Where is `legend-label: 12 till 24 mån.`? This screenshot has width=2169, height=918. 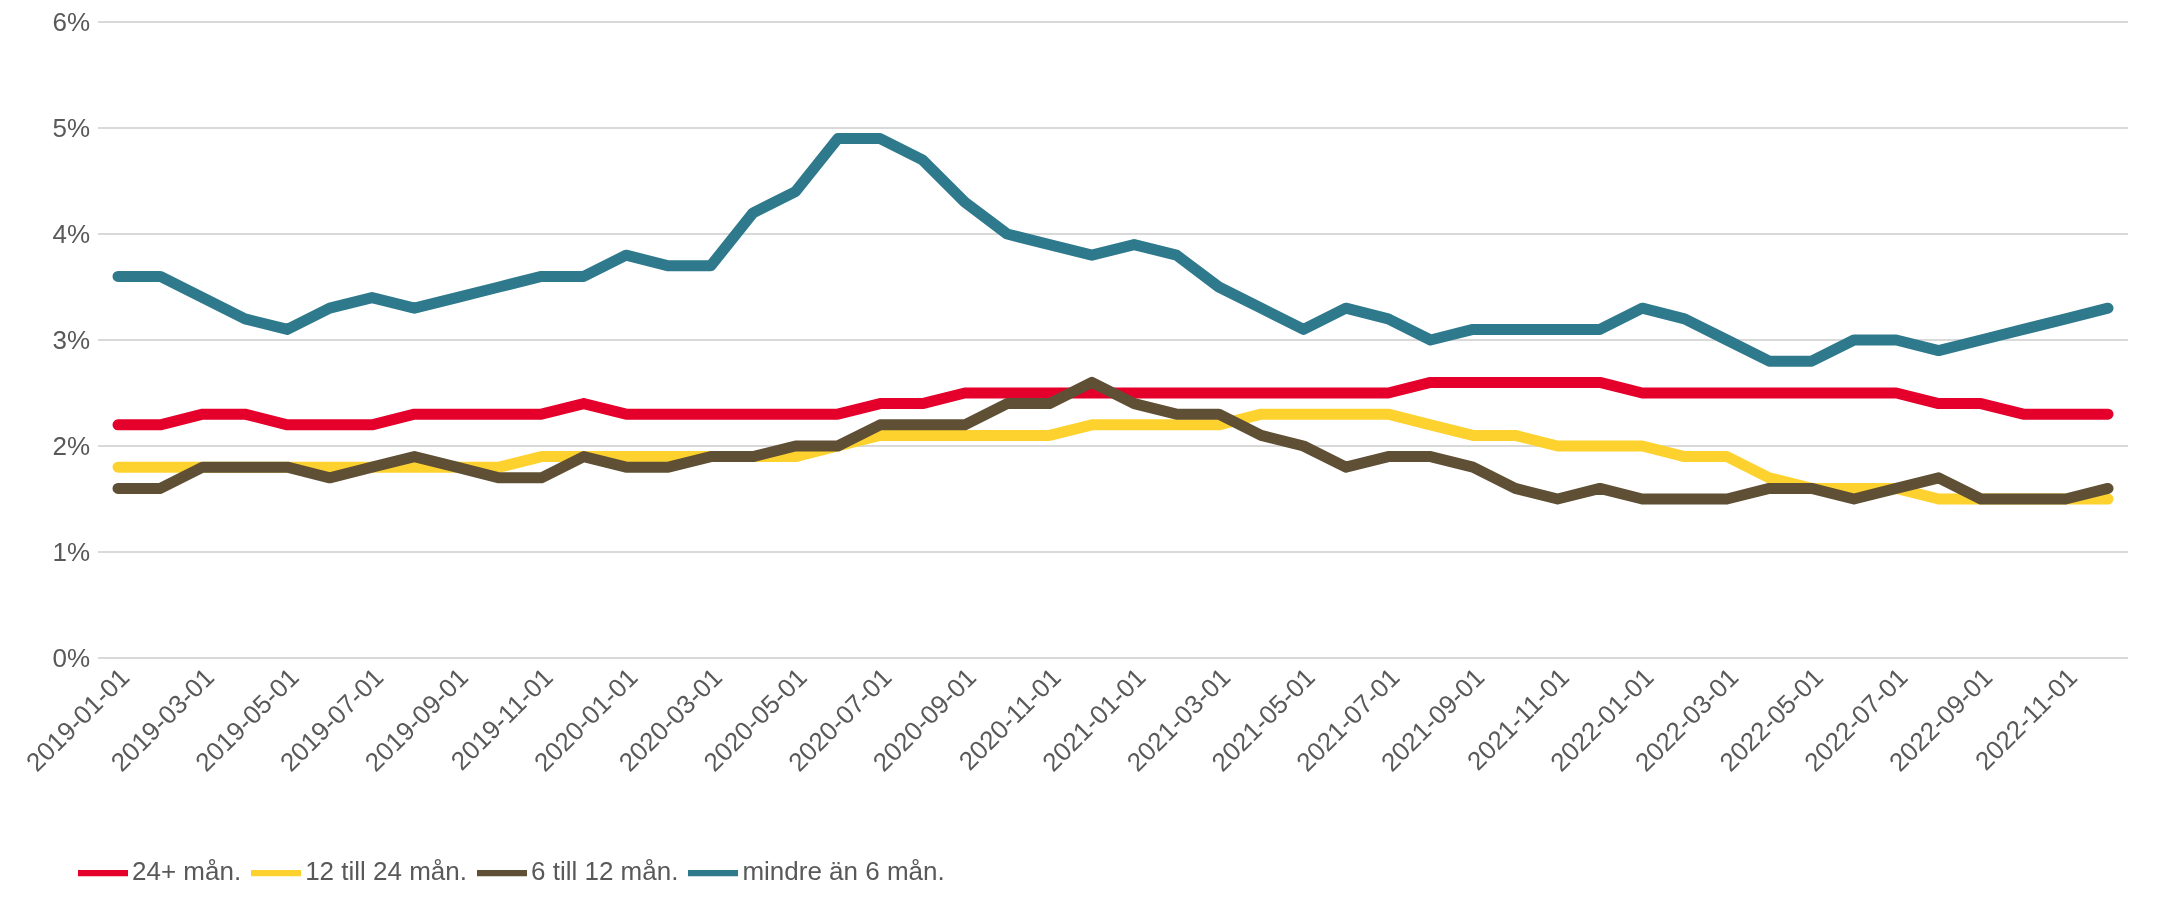 legend-label: 12 till 24 mån. is located at coordinates (386, 870).